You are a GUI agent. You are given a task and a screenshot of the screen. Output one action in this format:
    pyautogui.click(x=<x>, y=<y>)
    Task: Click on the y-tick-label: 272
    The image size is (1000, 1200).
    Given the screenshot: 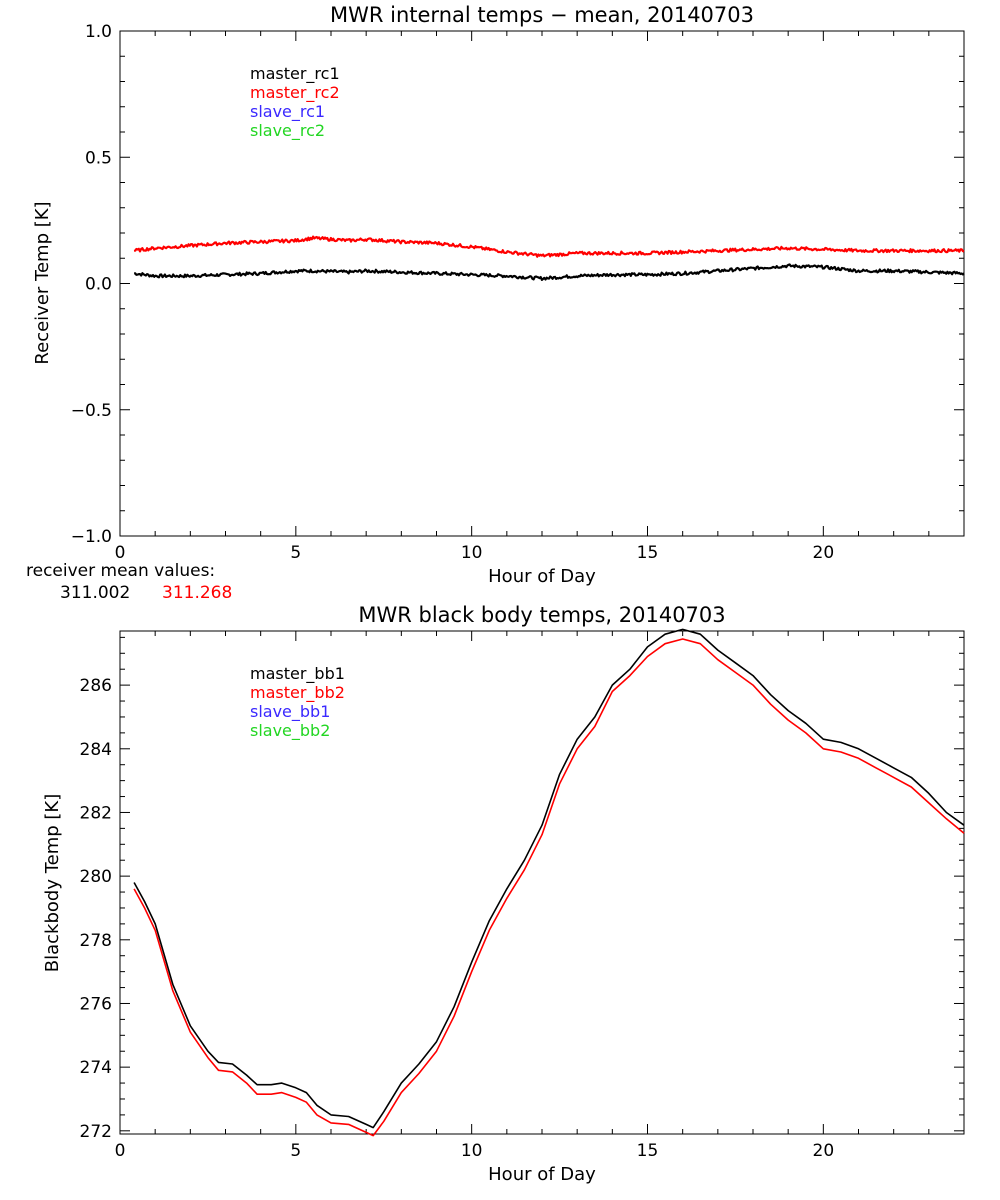 What is the action you would take?
    pyautogui.click(x=96, y=1132)
    